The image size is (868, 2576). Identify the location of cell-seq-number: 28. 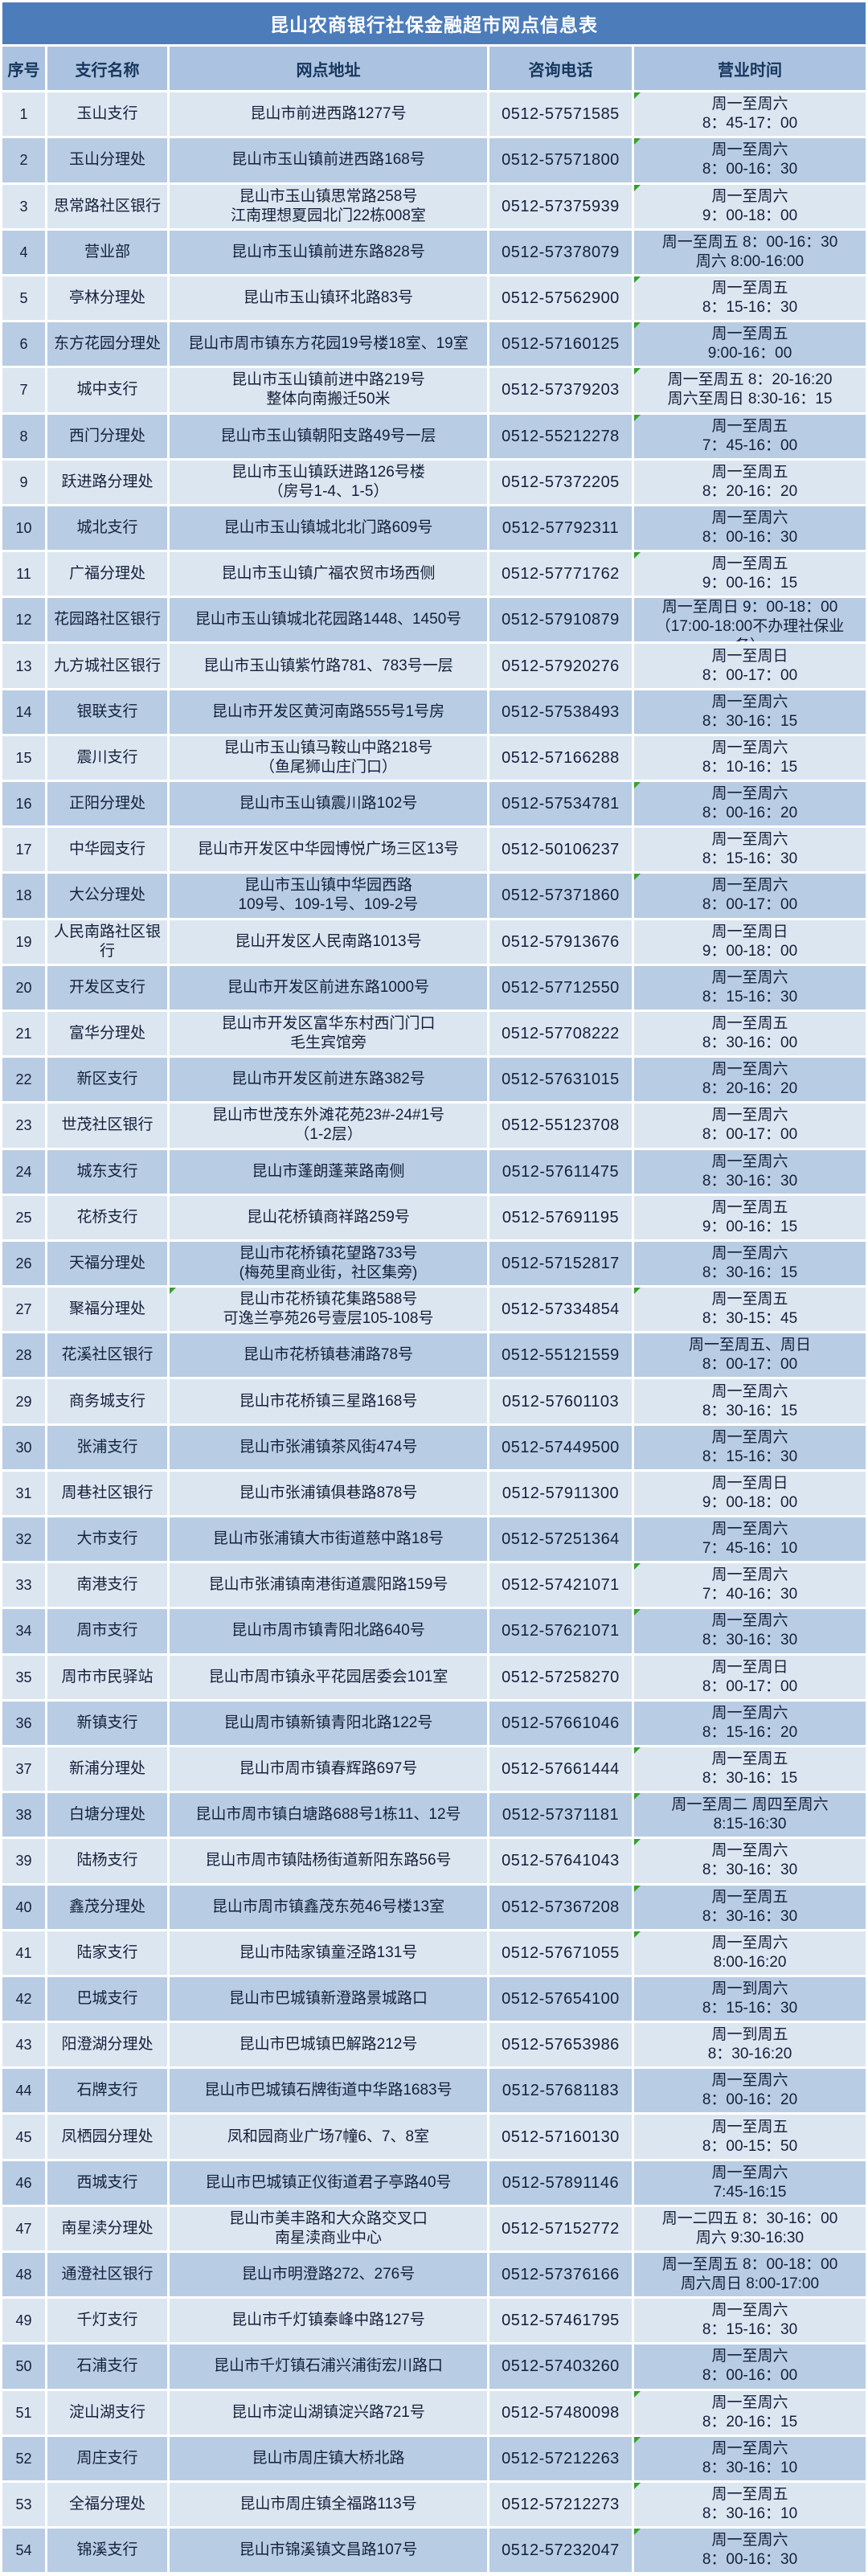
(23, 1355).